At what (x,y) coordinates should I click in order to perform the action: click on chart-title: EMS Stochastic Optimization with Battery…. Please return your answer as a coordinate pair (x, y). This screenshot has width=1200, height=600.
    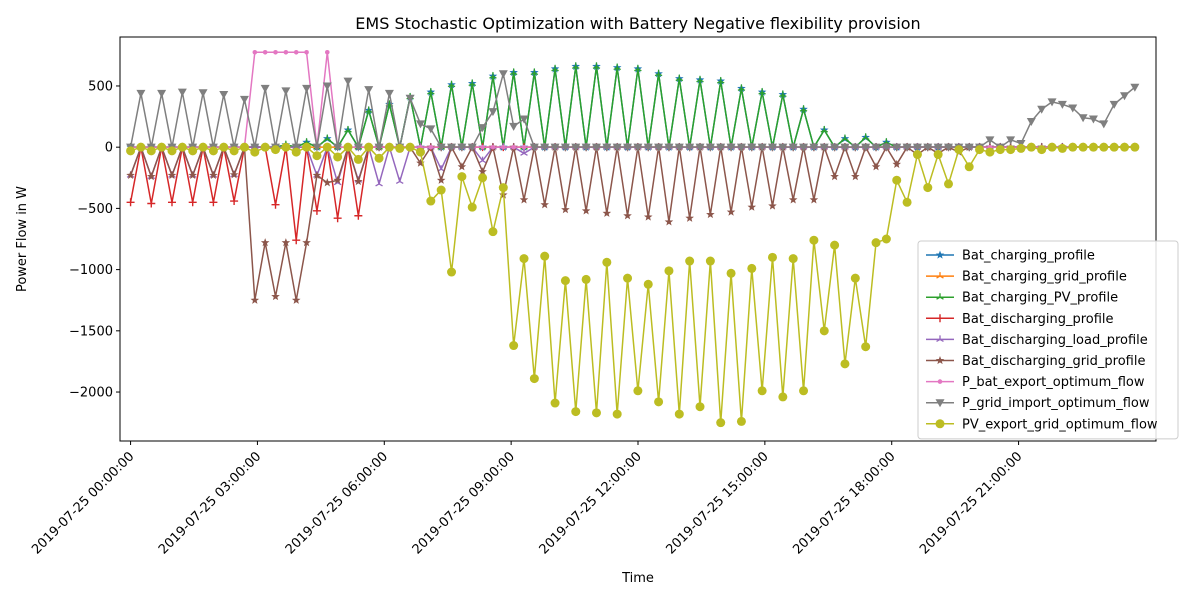
    Looking at the image, I should click on (637, 23).